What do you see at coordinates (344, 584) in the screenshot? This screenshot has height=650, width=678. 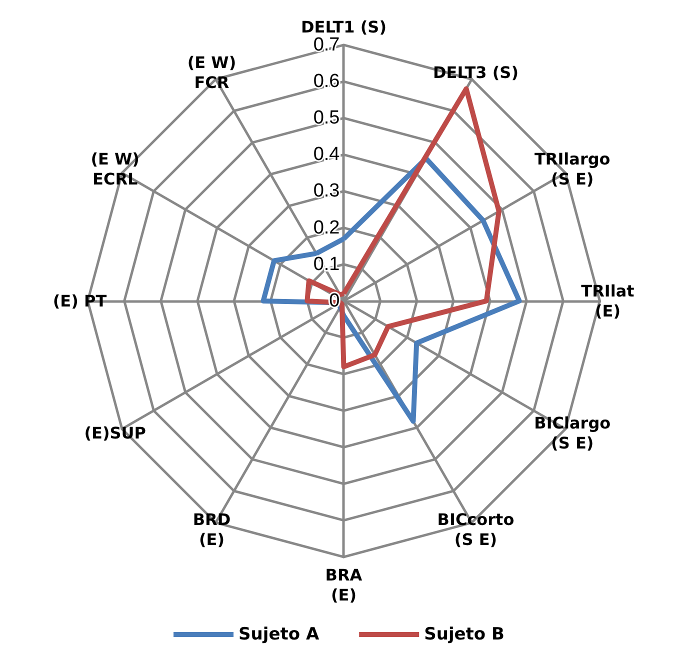 I see `spoke-label: BRA (E)` at bounding box center [344, 584].